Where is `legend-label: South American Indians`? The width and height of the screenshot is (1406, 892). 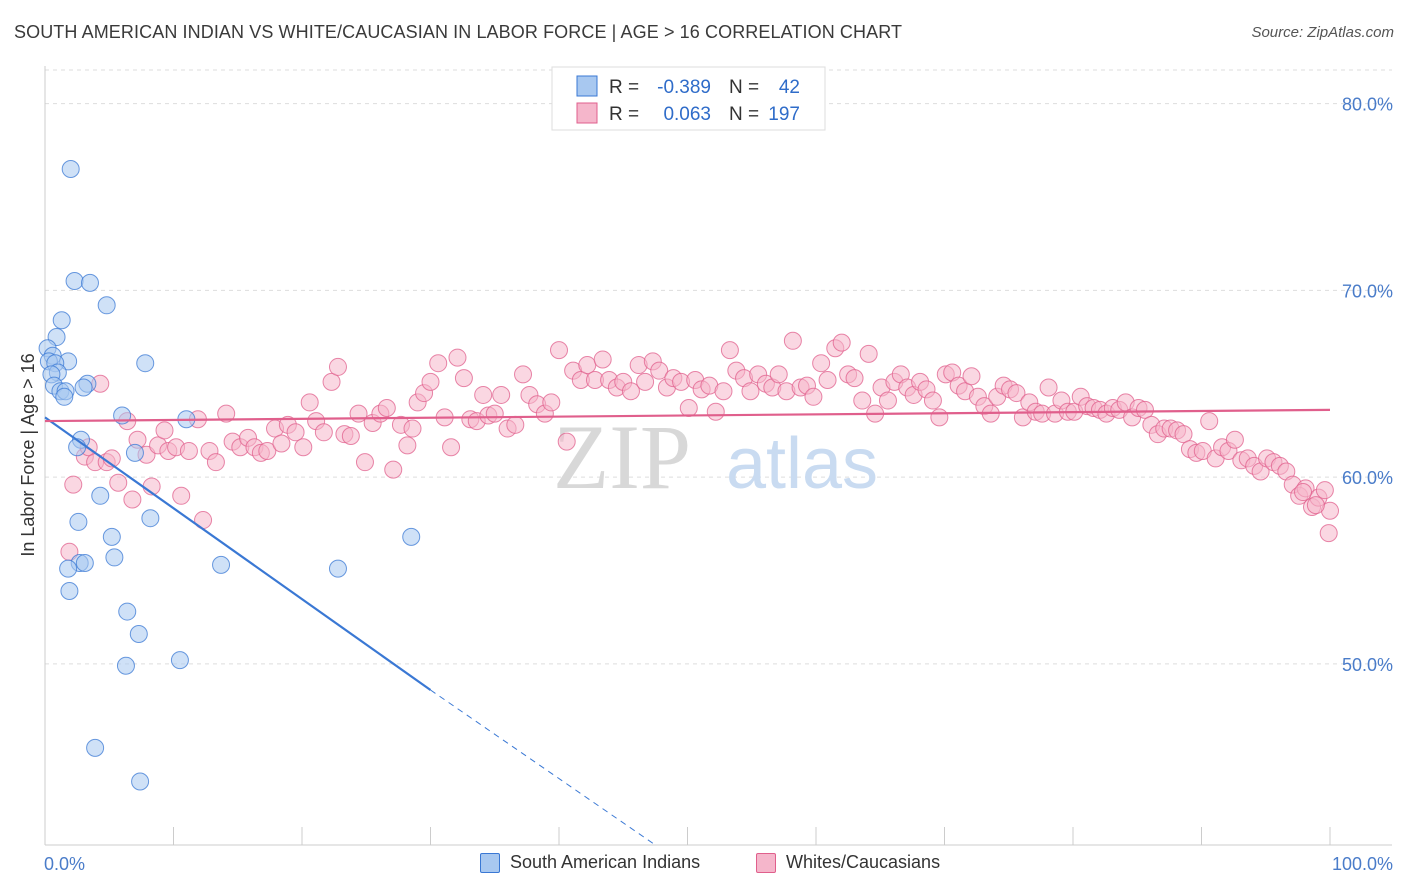
legend-label: South American Indians is located at coordinates (605, 862).